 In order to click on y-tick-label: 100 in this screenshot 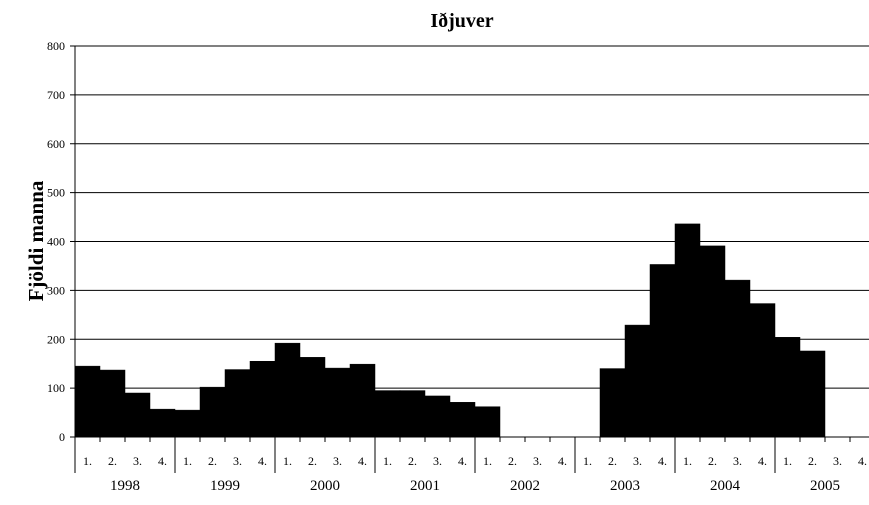, I will do `click(56, 388)`.